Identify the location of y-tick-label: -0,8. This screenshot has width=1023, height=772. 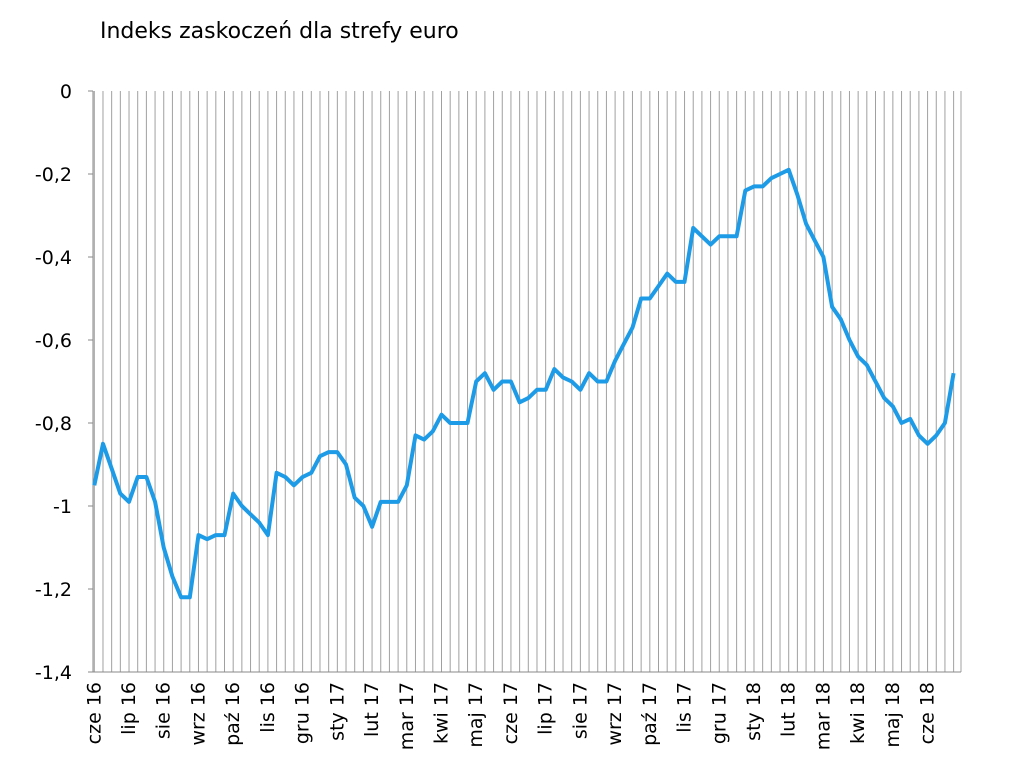
(53, 424).